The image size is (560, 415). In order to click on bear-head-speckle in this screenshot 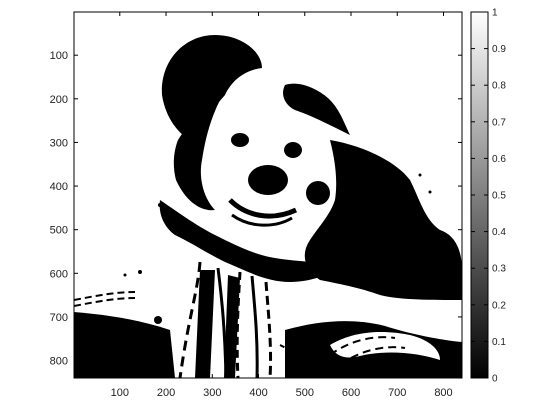, I will do `click(316, 109)`.